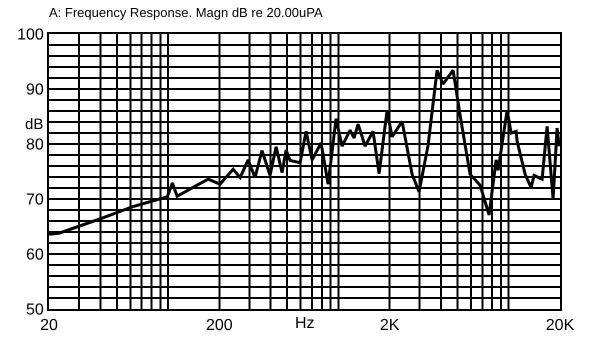 This screenshot has width=591, height=346. I want to click on y-tick-label: 90, so click(35, 90).